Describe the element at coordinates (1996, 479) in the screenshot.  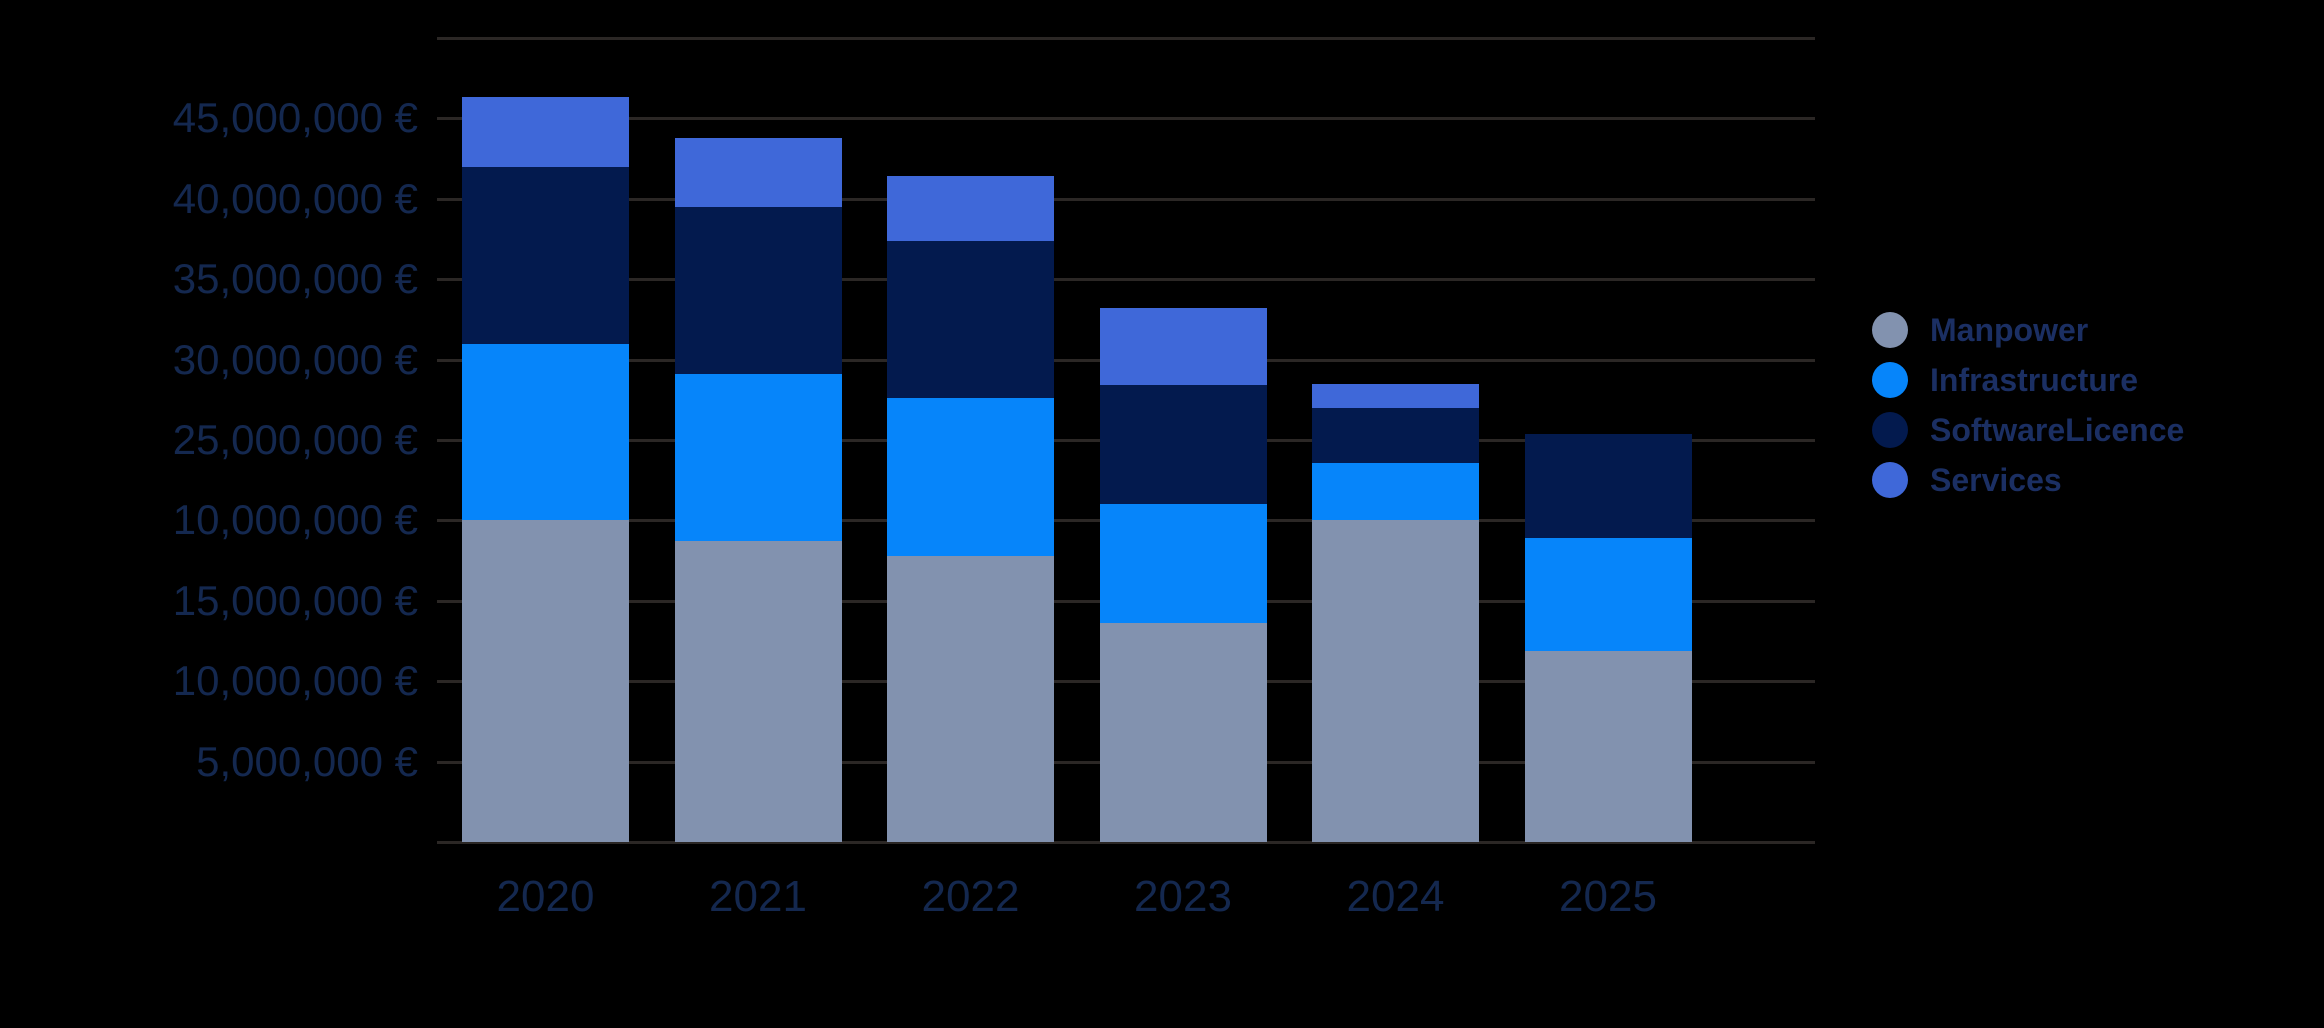
I see `legend-label: Services` at that location.